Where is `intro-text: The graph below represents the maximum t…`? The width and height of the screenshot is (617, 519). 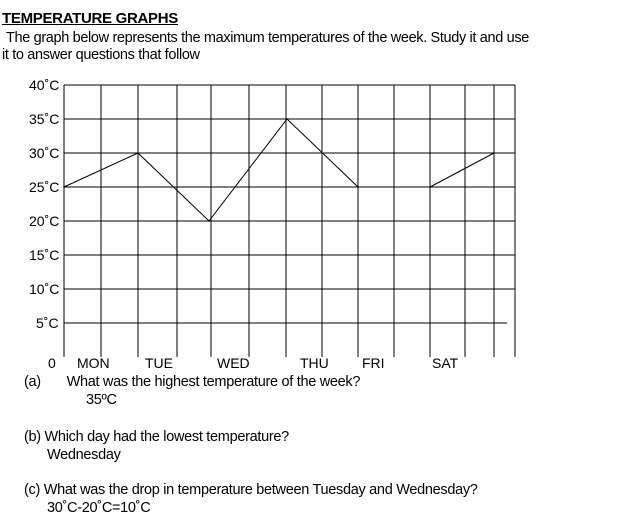
intro-text: The graph below represents the maximum t… is located at coordinates (307, 47).